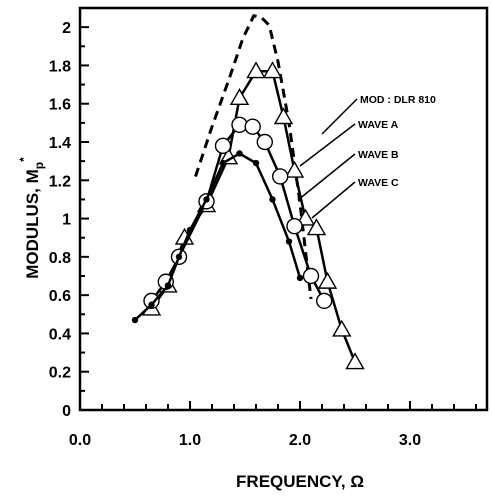 This screenshot has height=501, width=492. Describe the element at coordinates (300, 440) in the screenshot. I see `x-tick-label: 2.0` at that location.